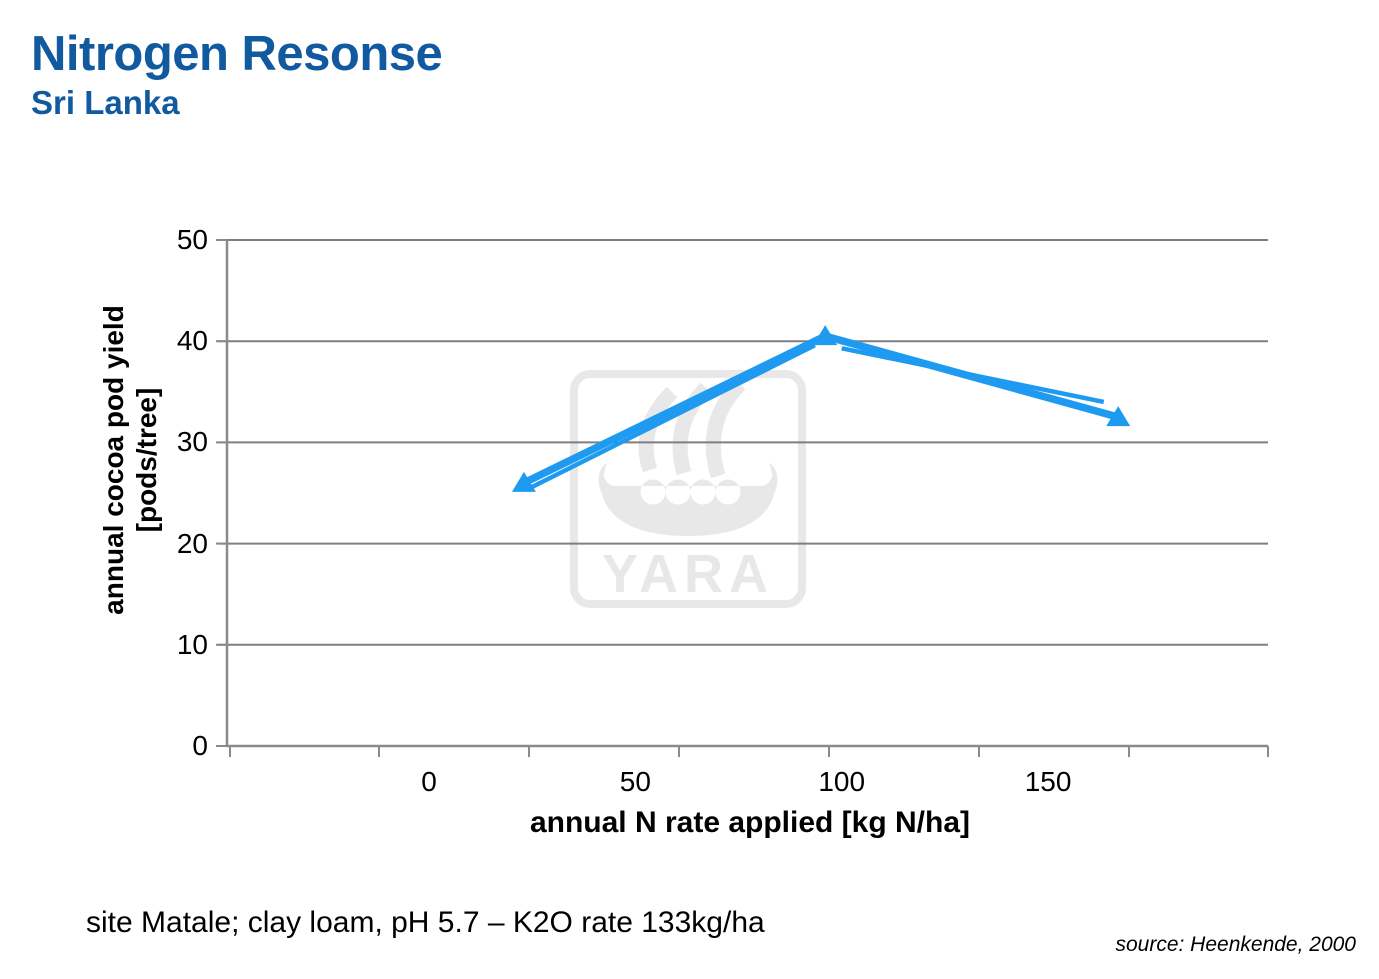 The height and width of the screenshot is (979, 1379). I want to click on watermark-text: YARA, so click(688, 572).